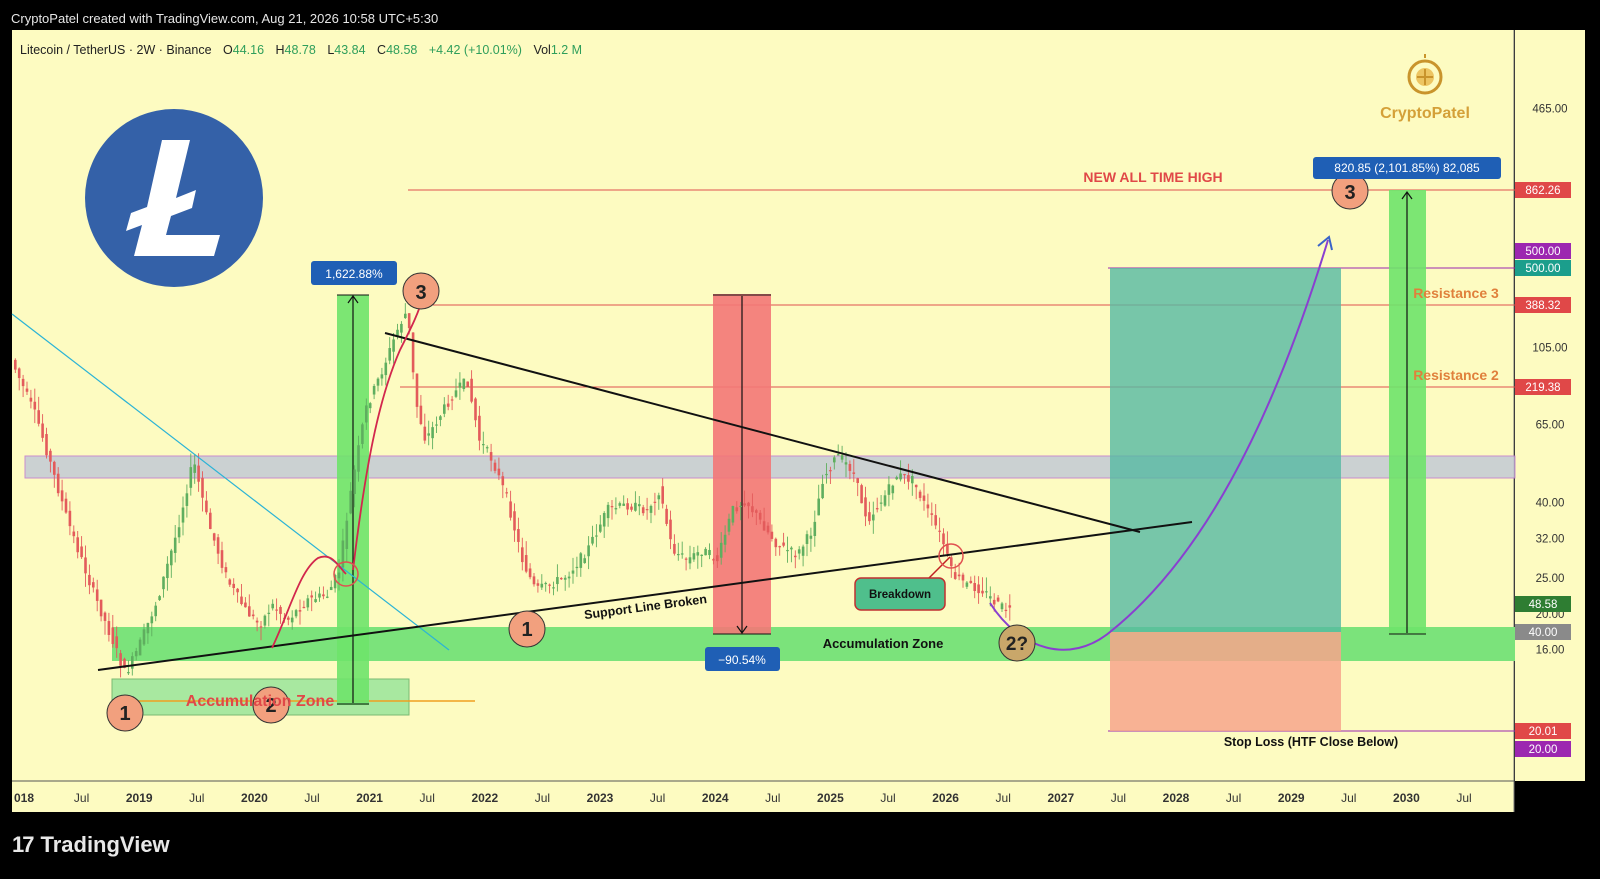  I want to click on x-tick-label: 2020, so click(254, 798).